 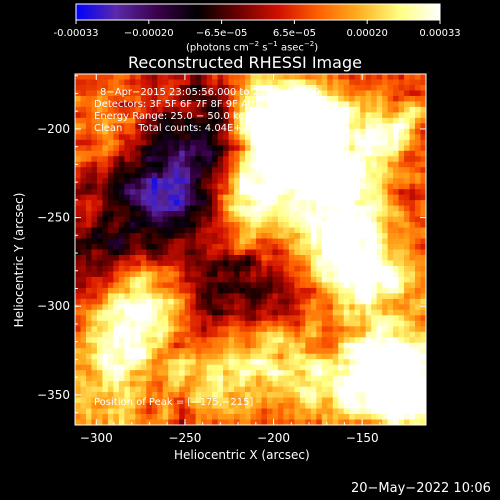 What do you see at coordinates (290, 48) in the screenshot?
I see `colorbar-unit-text: asec` at bounding box center [290, 48].